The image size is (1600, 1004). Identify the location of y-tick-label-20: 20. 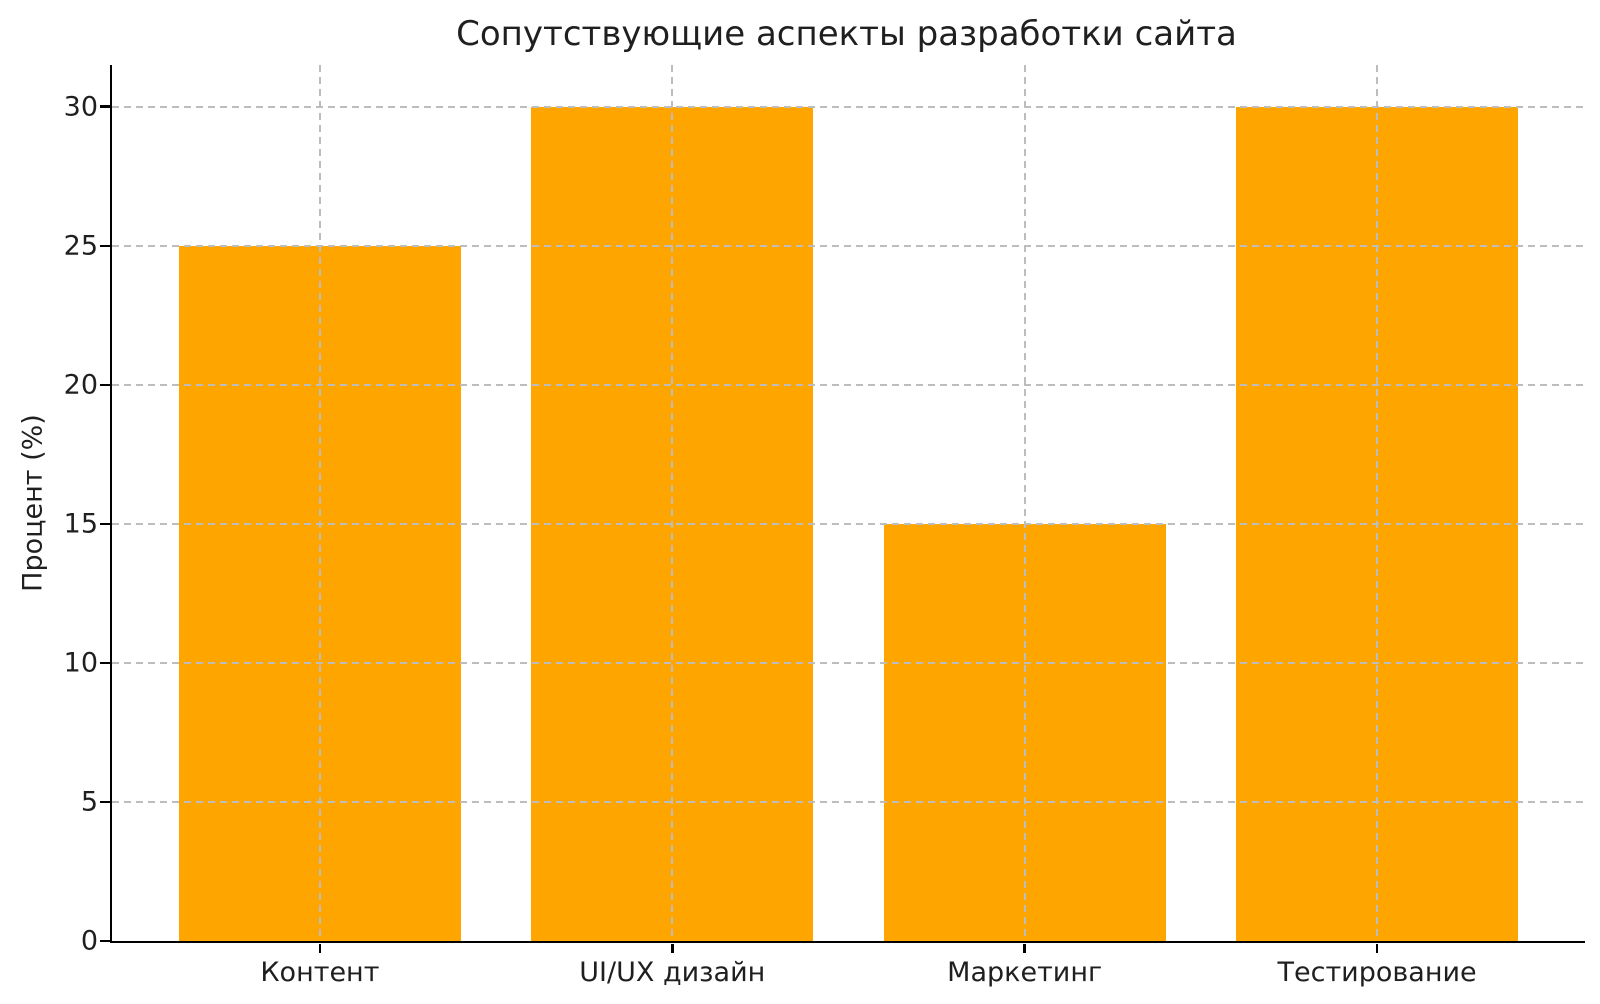
(80, 385).